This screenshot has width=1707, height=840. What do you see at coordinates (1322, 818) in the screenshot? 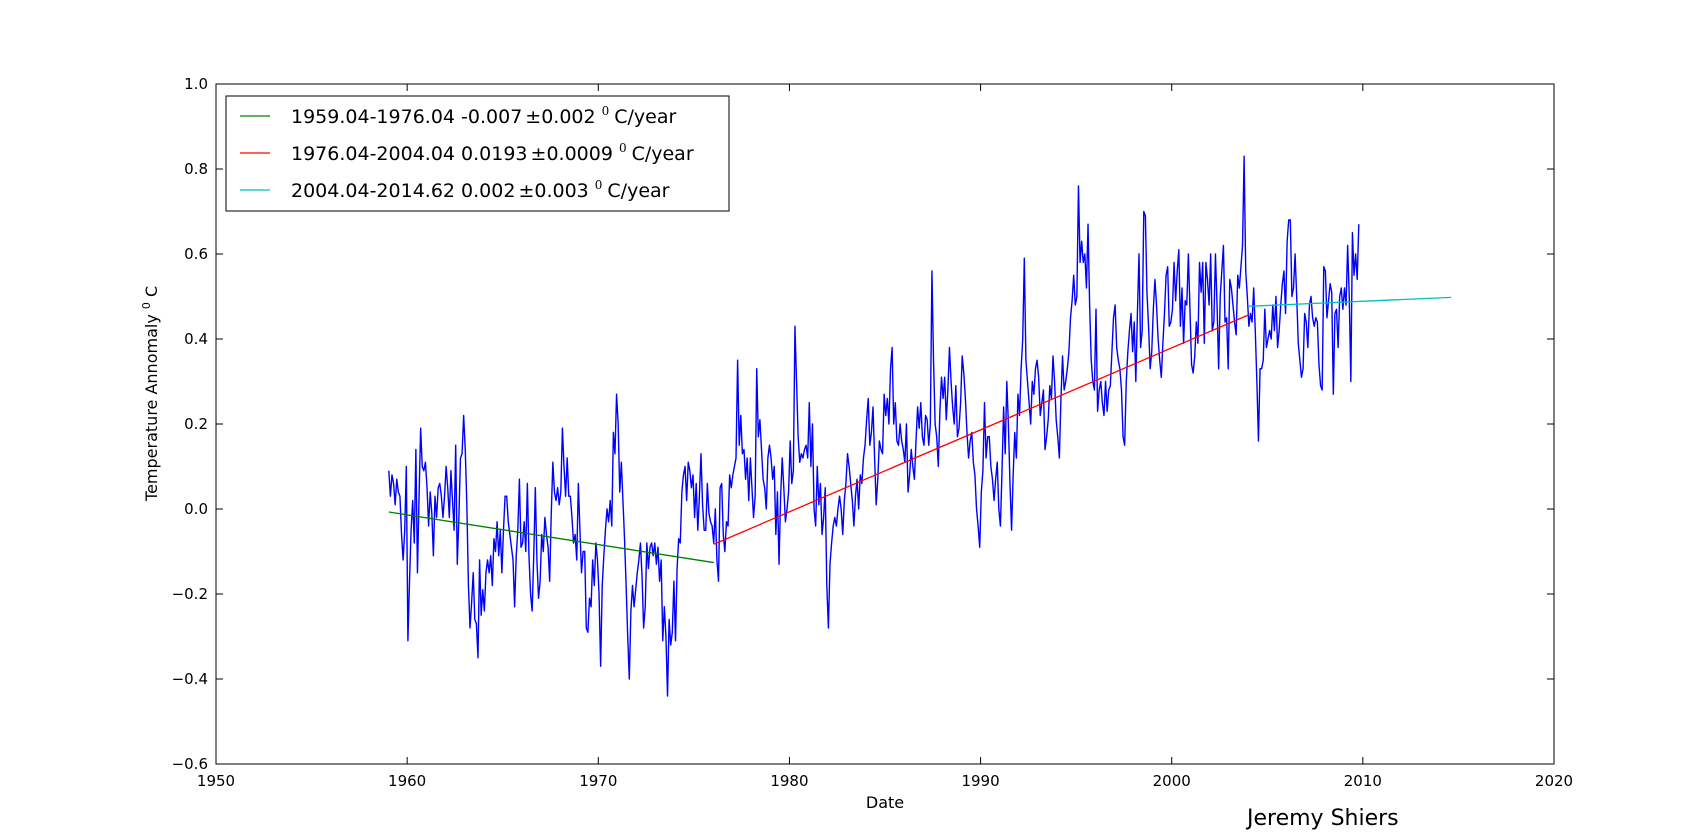
I see `author-annotation: Jeremy Shiers` at bounding box center [1322, 818].